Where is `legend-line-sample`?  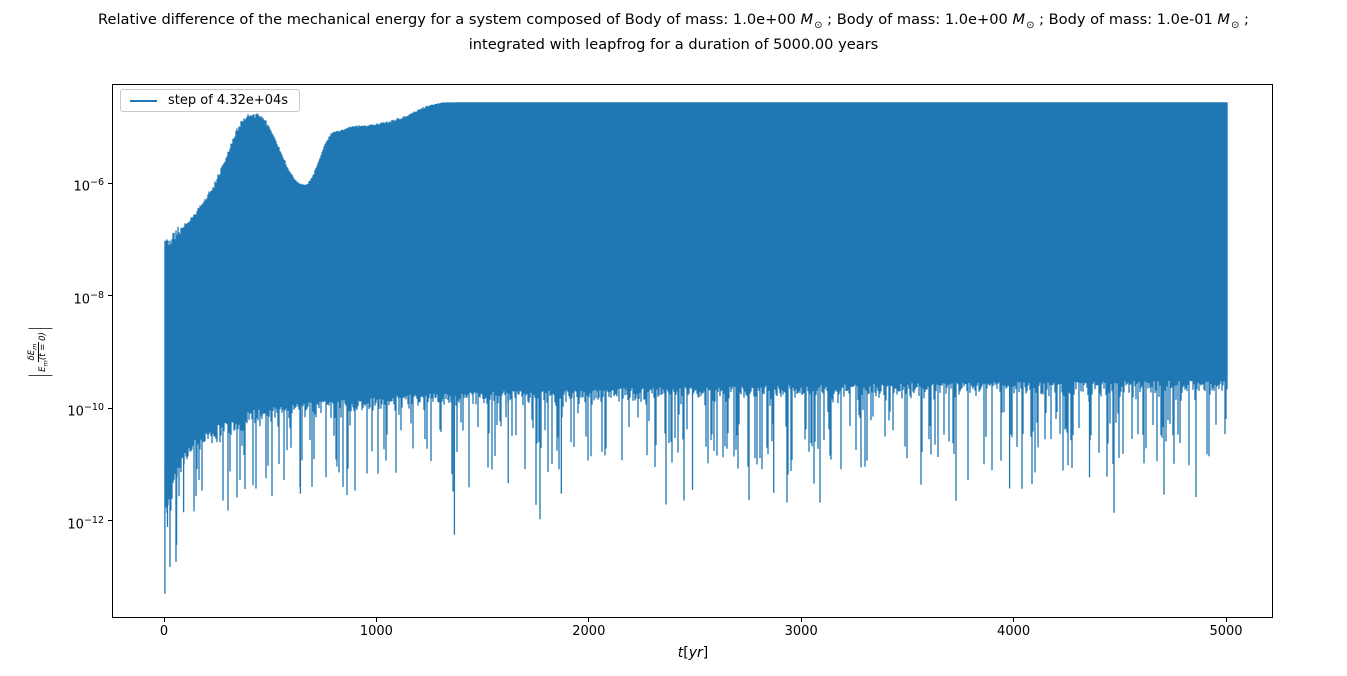 legend-line-sample is located at coordinates (143, 100).